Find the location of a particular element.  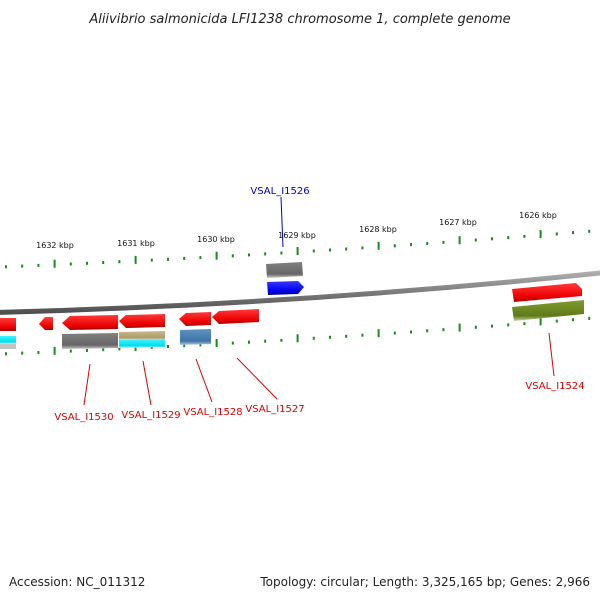

gene-arrow-vsal-i1529 is located at coordinates (142, 321).